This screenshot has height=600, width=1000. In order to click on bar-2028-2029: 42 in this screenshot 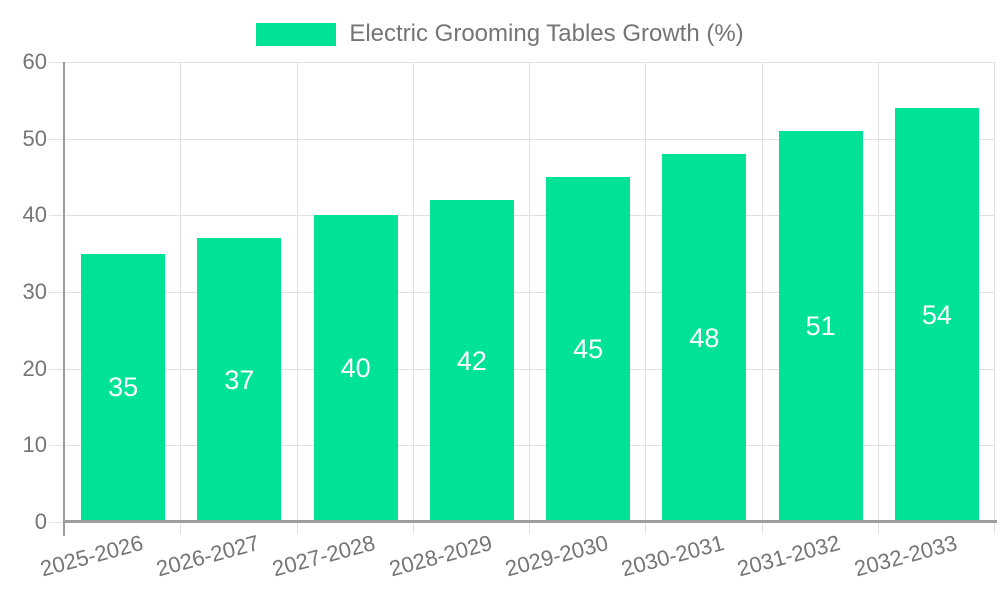, I will do `click(471, 361)`.